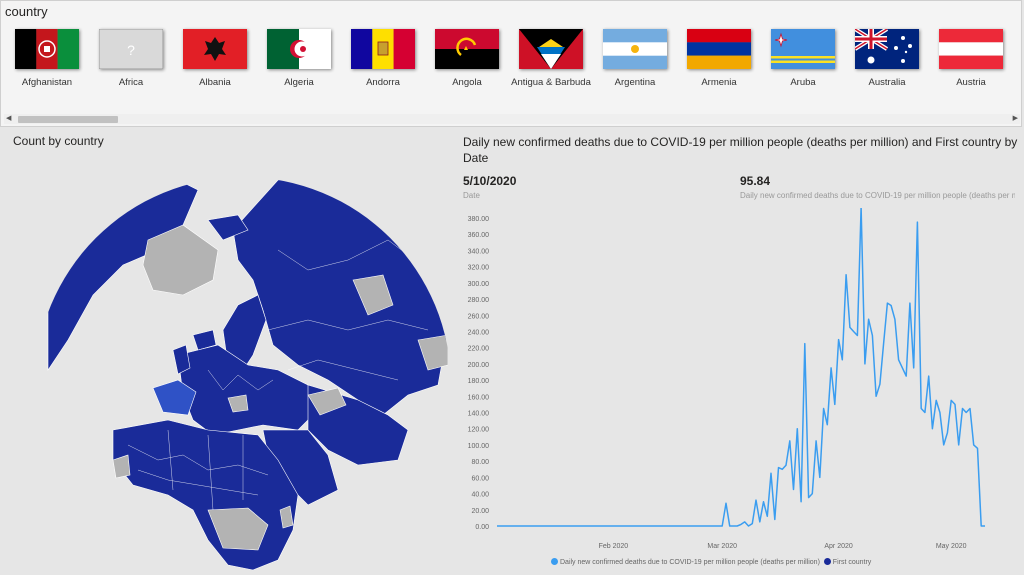 The image size is (1024, 575). Describe the element at coordinates (479, 300) in the screenshot. I see `y-tick-label: 280.00` at that location.